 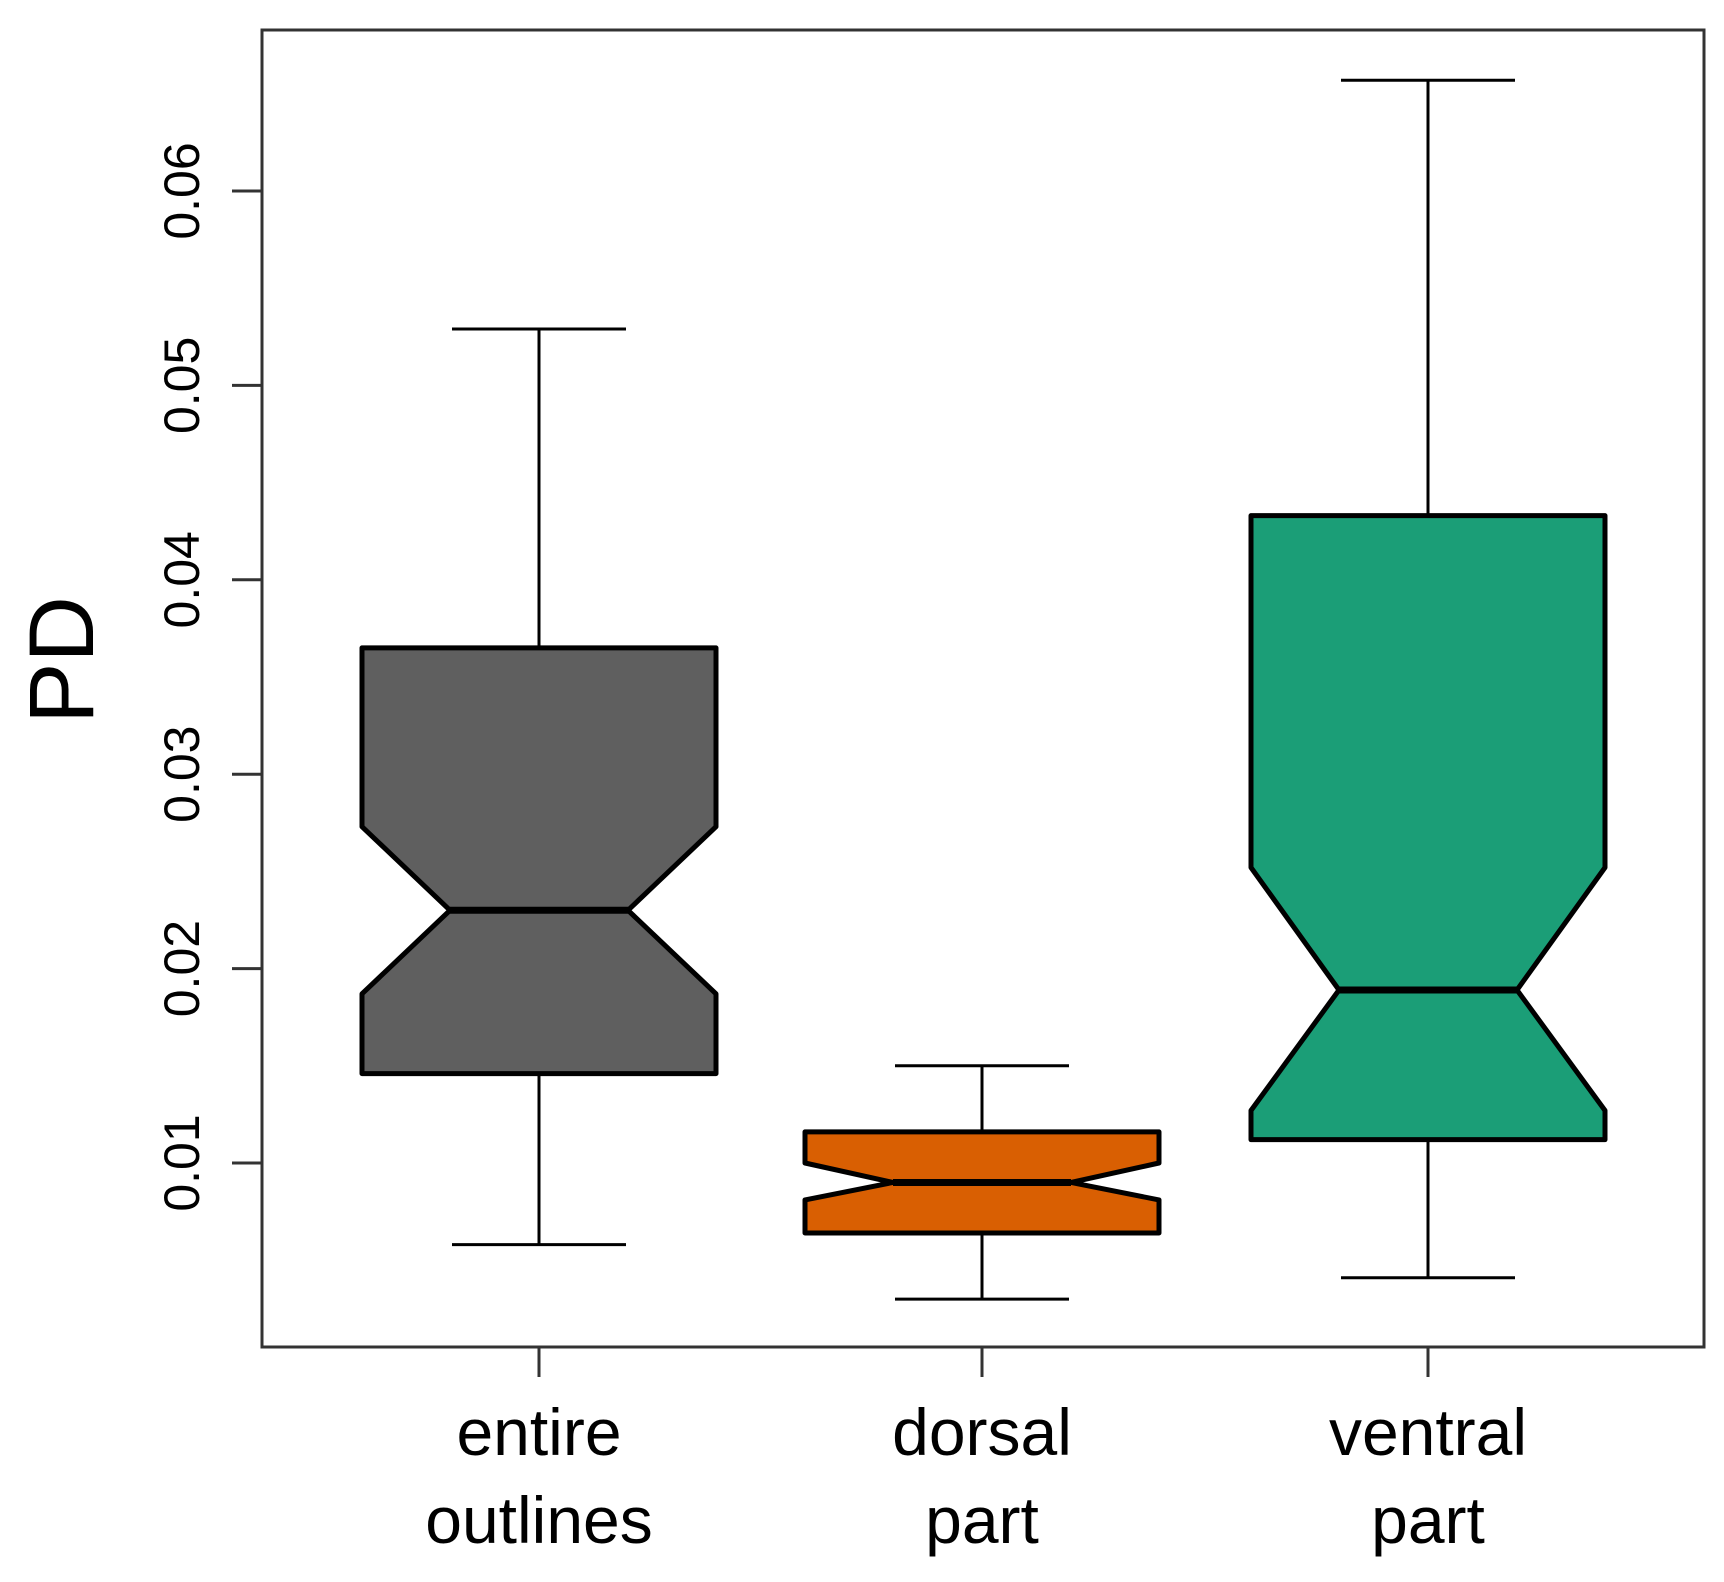 I want to click on y-tick-label: 0.02, so click(x=182, y=968).